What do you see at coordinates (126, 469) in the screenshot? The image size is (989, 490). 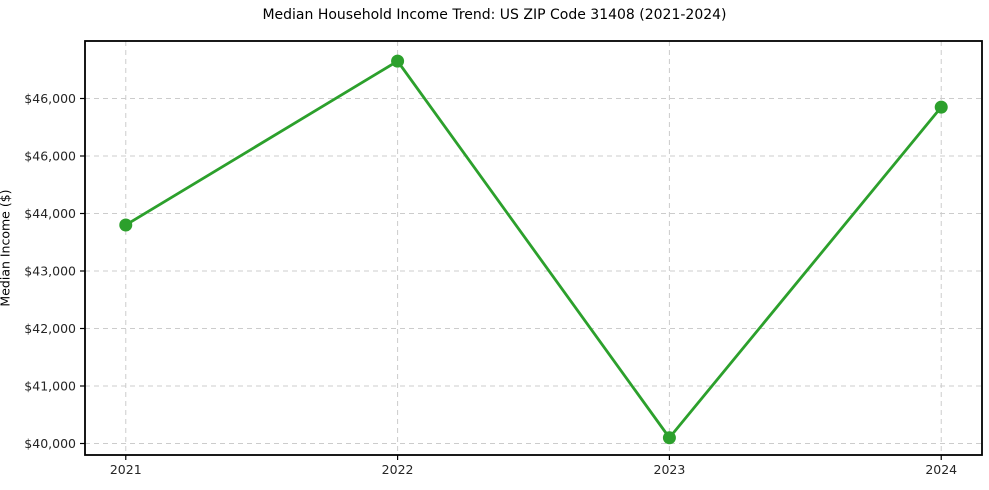 I see `x-tick-label: 2021` at bounding box center [126, 469].